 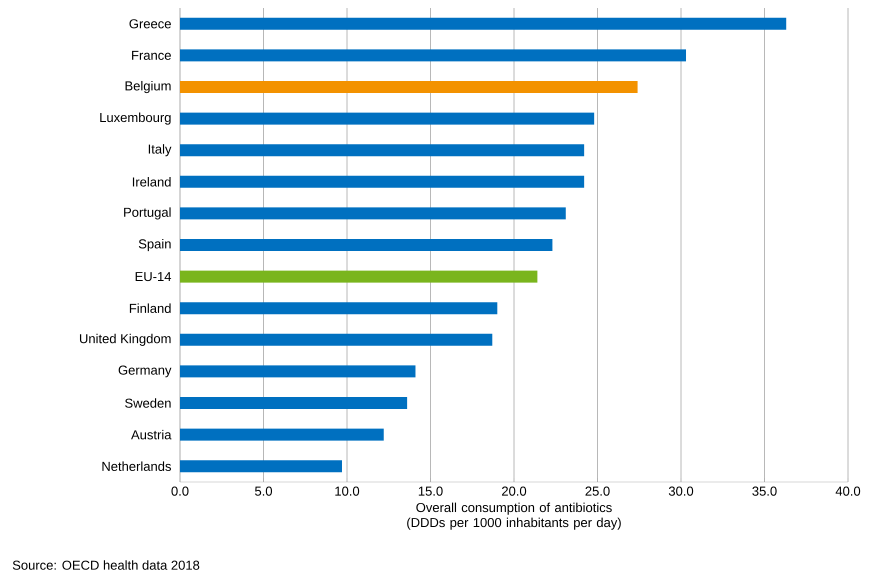 What do you see at coordinates (160, 150) in the screenshot?
I see `y-tick-label: Italy` at bounding box center [160, 150].